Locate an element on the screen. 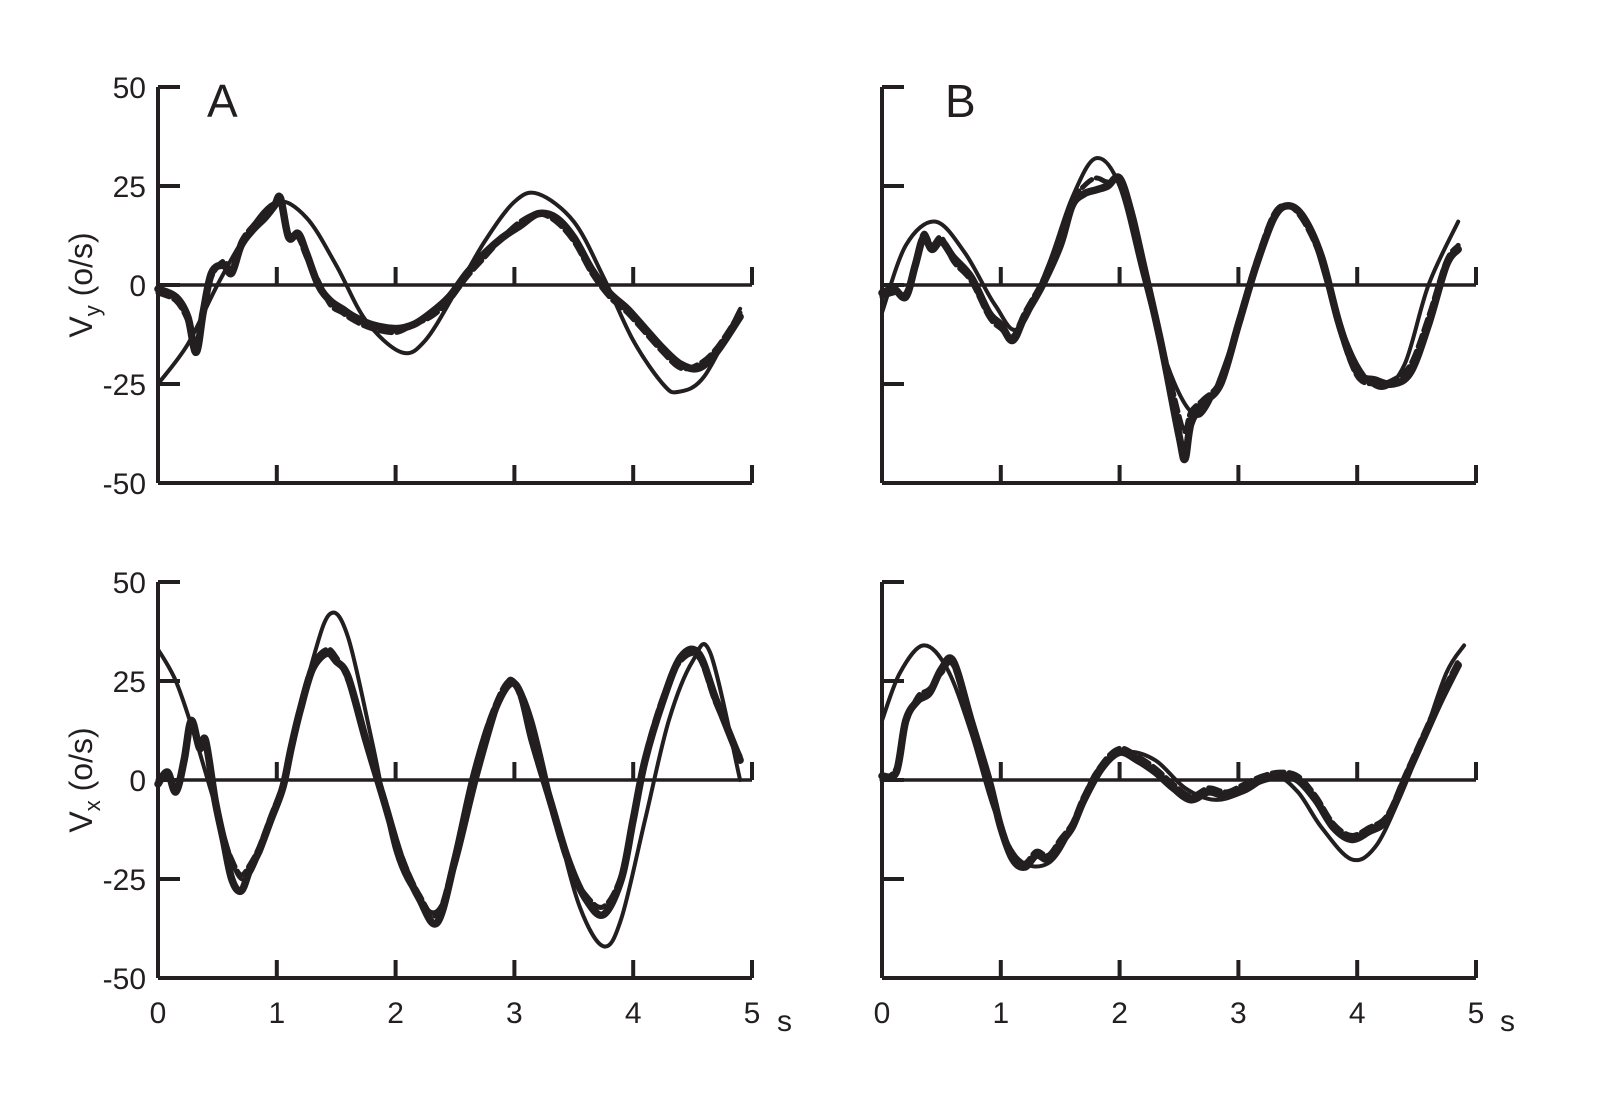  y-axis-label-top-main: V is located at coordinates (81, 327).